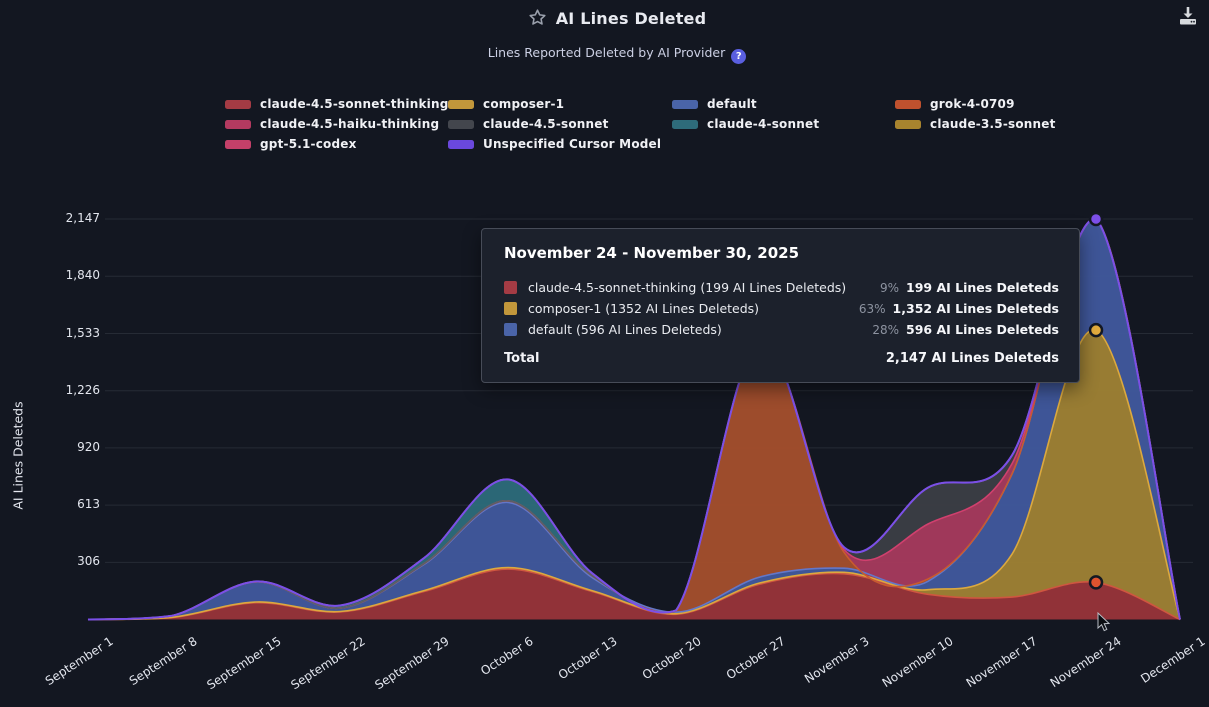  I want to click on legend-label: default, so click(732, 104).